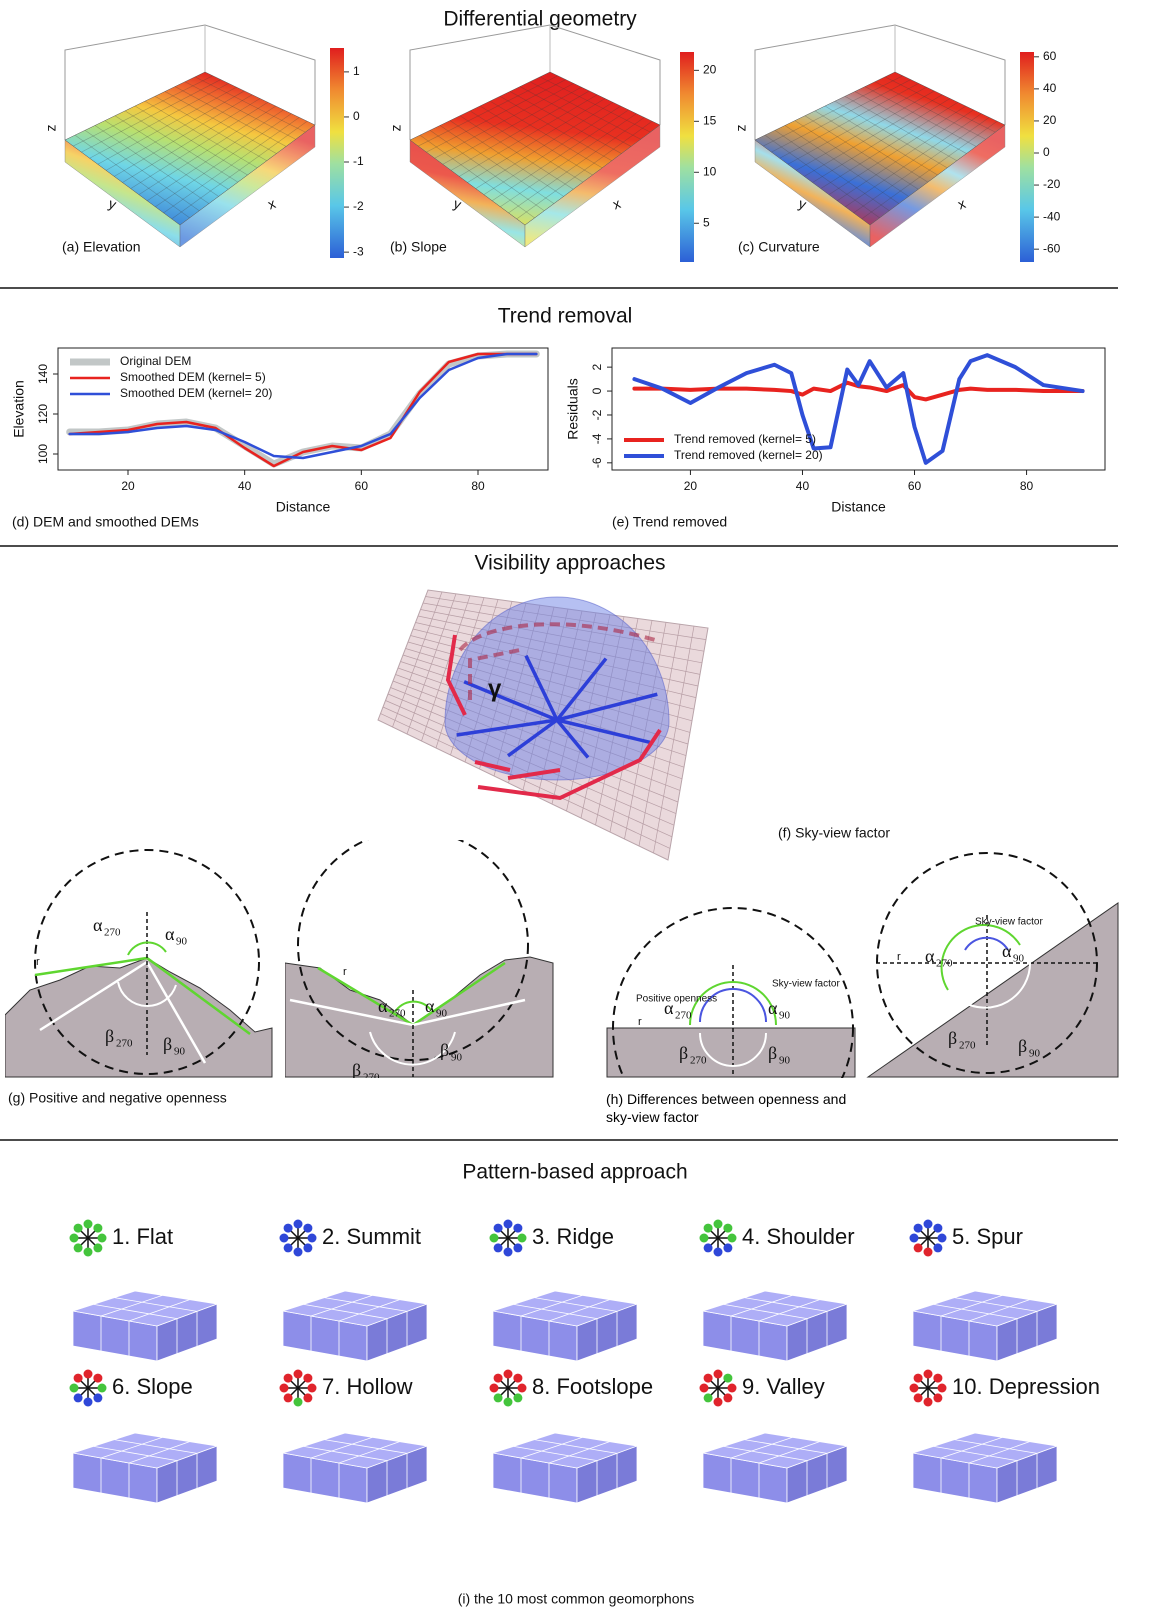  Describe the element at coordinates (152, 1386) in the screenshot. I see `geomorphon-name: 6. Slope` at that location.